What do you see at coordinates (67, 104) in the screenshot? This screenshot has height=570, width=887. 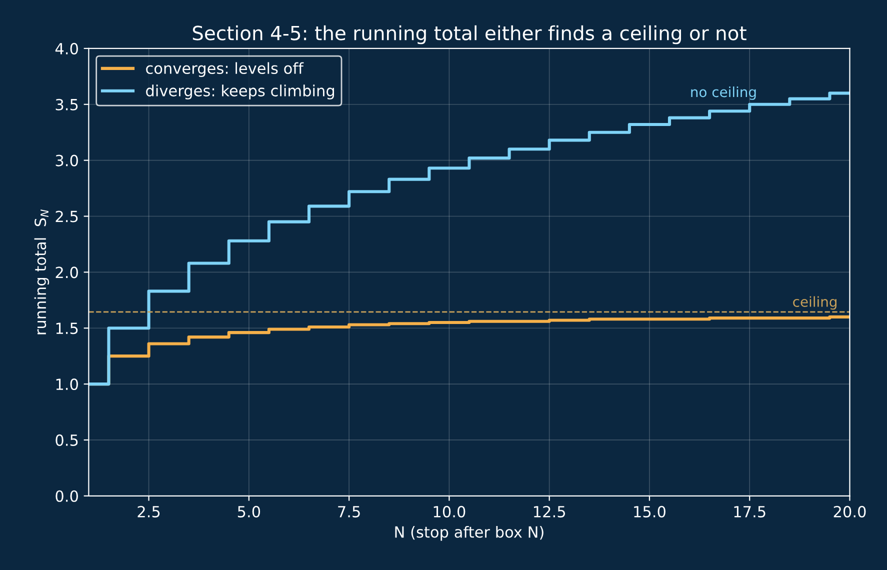 I see `y-tick-label: 3.5` at bounding box center [67, 104].